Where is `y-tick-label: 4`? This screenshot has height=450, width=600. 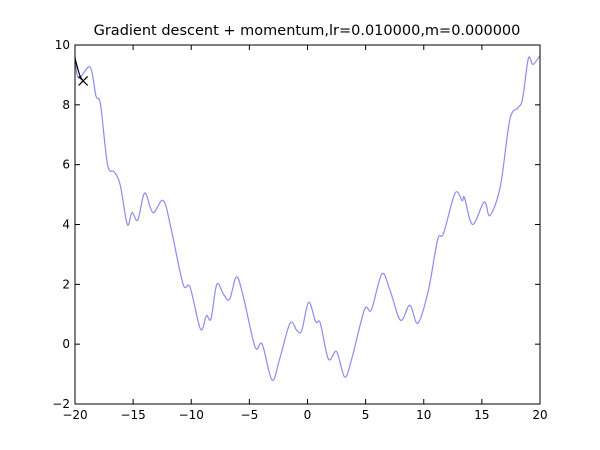
y-tick-label: 4 is located at coordinates (66, 225).